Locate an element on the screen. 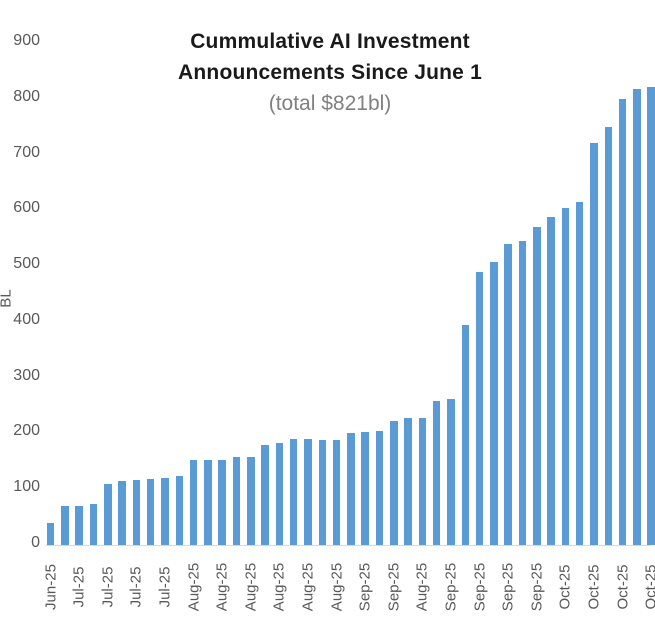 This screenshot has width=655, height=625. chart-title-line-2: Announcements Since June 1 is located at coordinates (330, 72).